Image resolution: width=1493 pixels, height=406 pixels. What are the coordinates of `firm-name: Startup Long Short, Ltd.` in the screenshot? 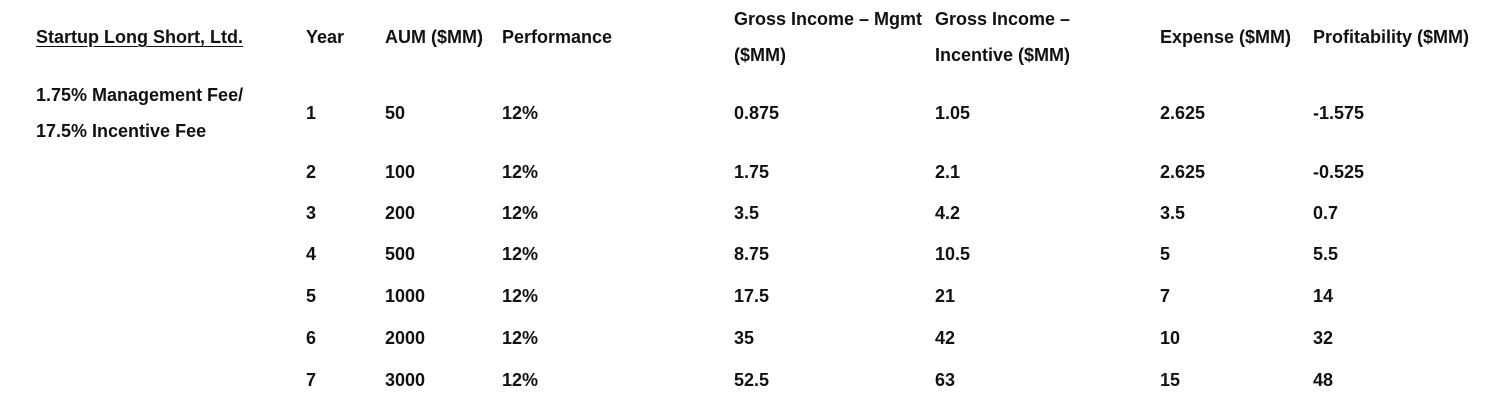 It's located at (139, 37).